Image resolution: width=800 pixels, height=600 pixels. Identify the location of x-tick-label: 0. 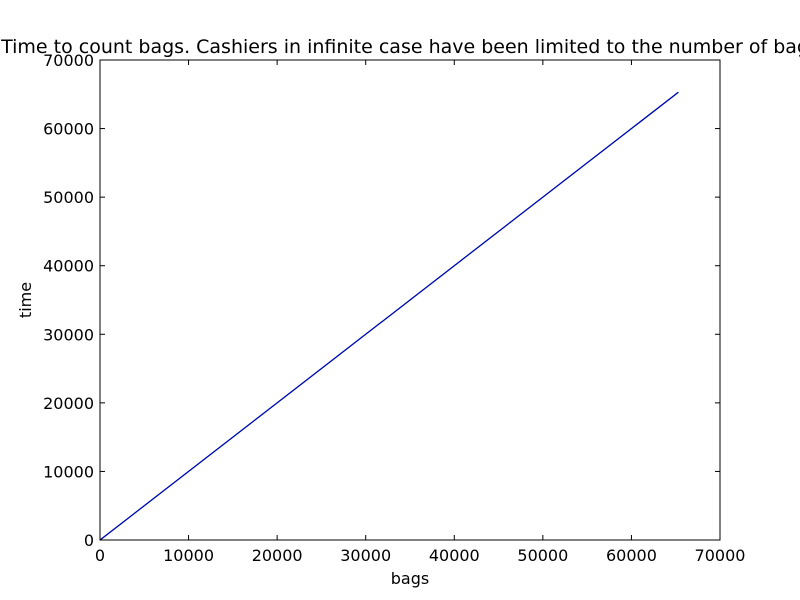
(100, 555).